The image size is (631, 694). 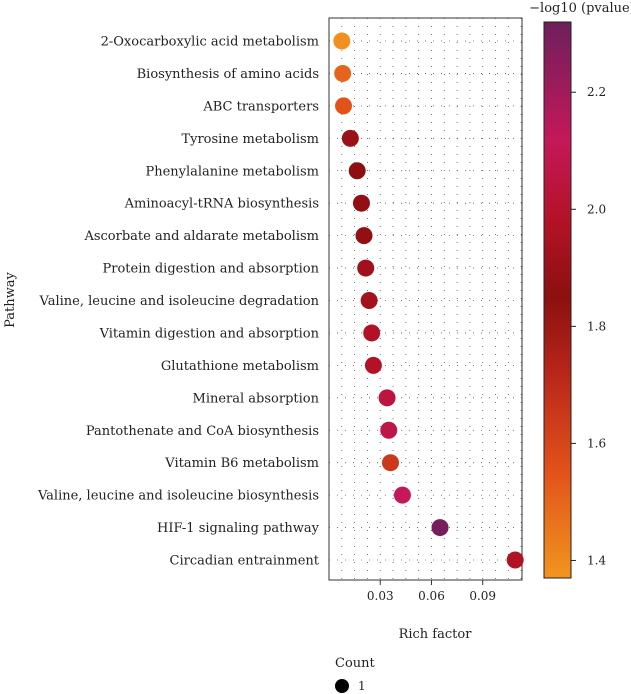 What do you see at coordinates (240, 366) in the screenshot?
I see `pathway-label: Glutathione metabolism` at bounding box center [240, 366].